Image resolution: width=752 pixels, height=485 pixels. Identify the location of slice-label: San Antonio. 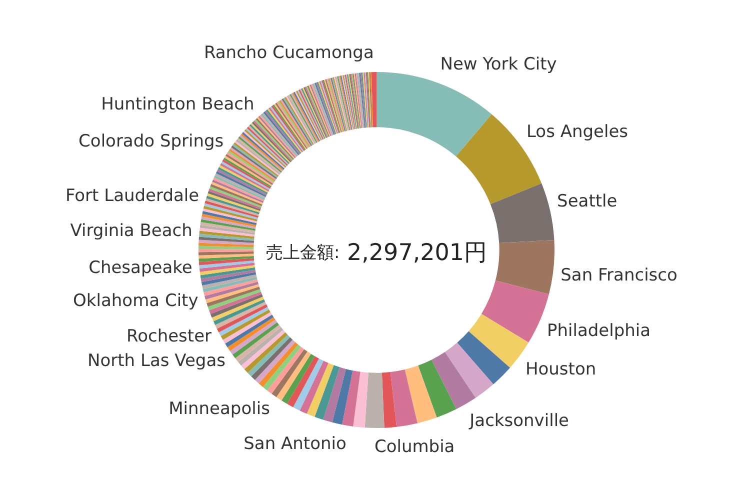
(295, 444).